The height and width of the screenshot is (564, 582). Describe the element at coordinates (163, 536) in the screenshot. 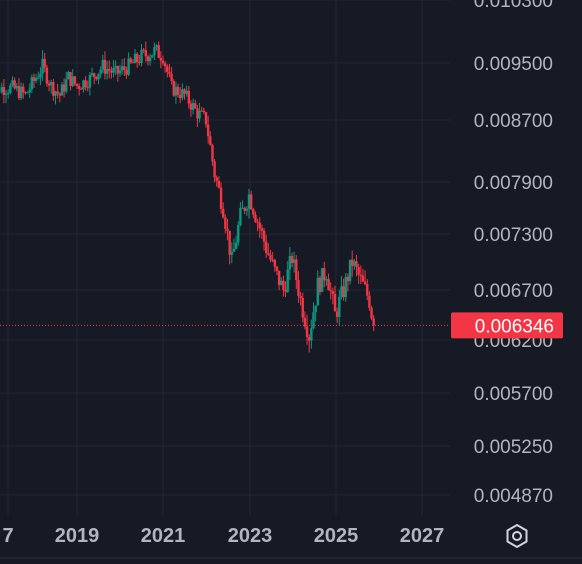

I see `x-tick-label: 2021` at that location.